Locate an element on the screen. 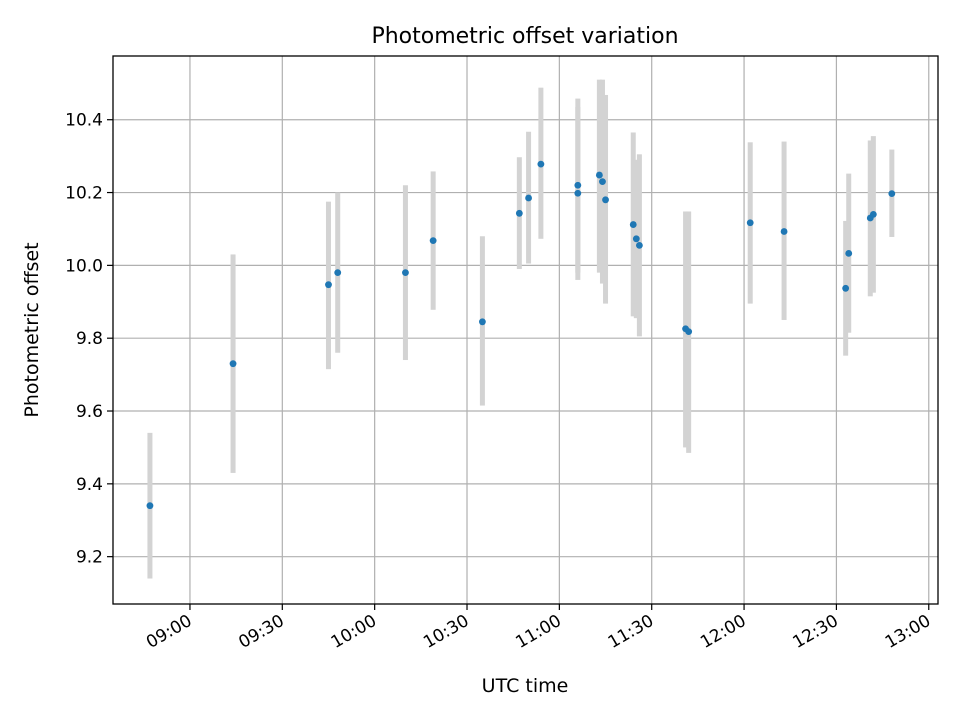  y-tick-label: 10.0 is located at coordinates (84, 266).